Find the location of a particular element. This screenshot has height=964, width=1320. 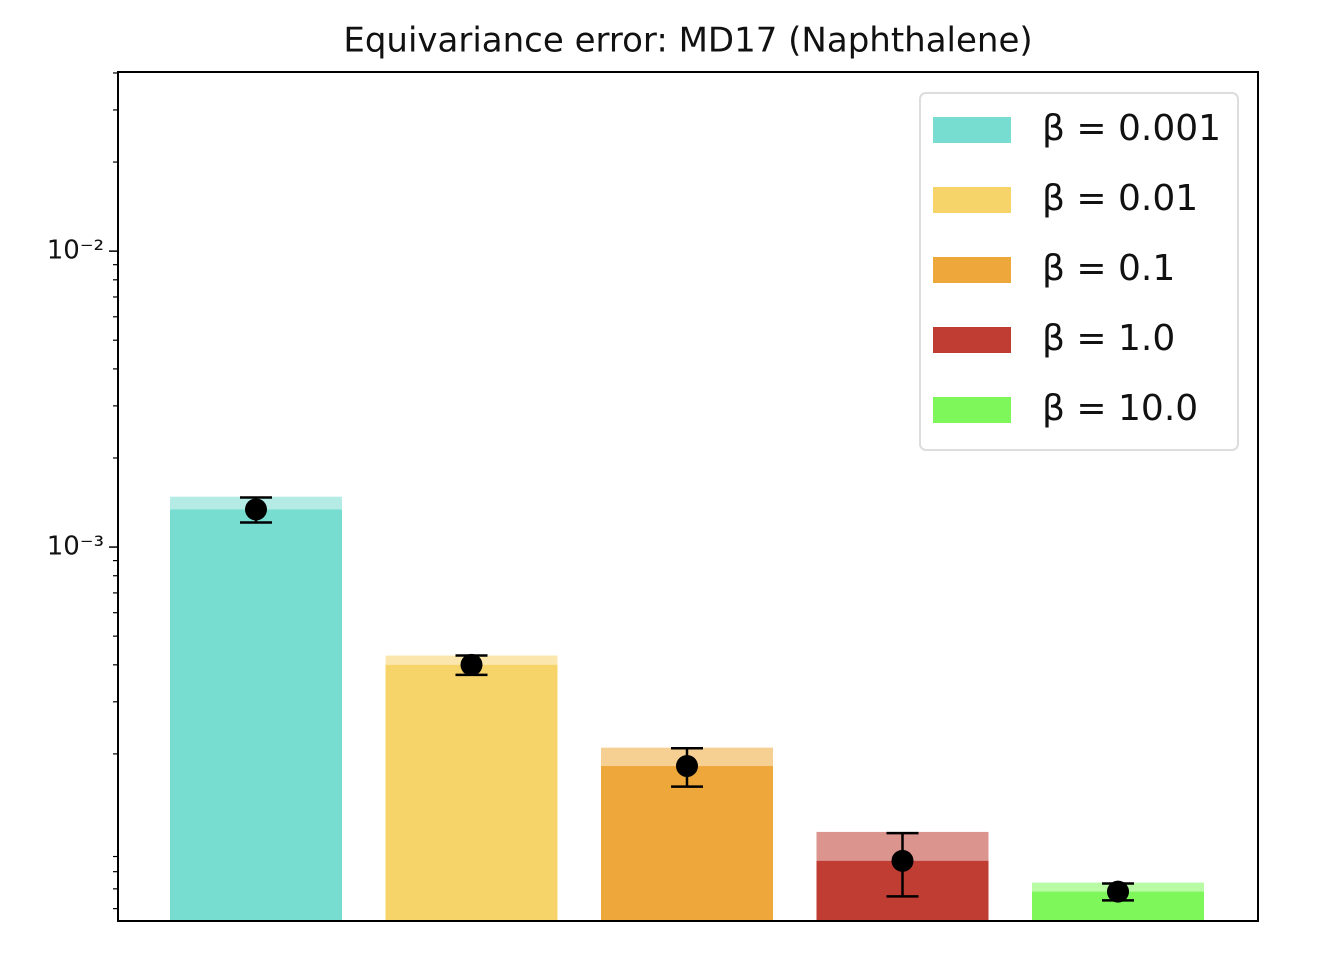

y-tick-label: 10⁻³ is located at coordinates (75, 547).